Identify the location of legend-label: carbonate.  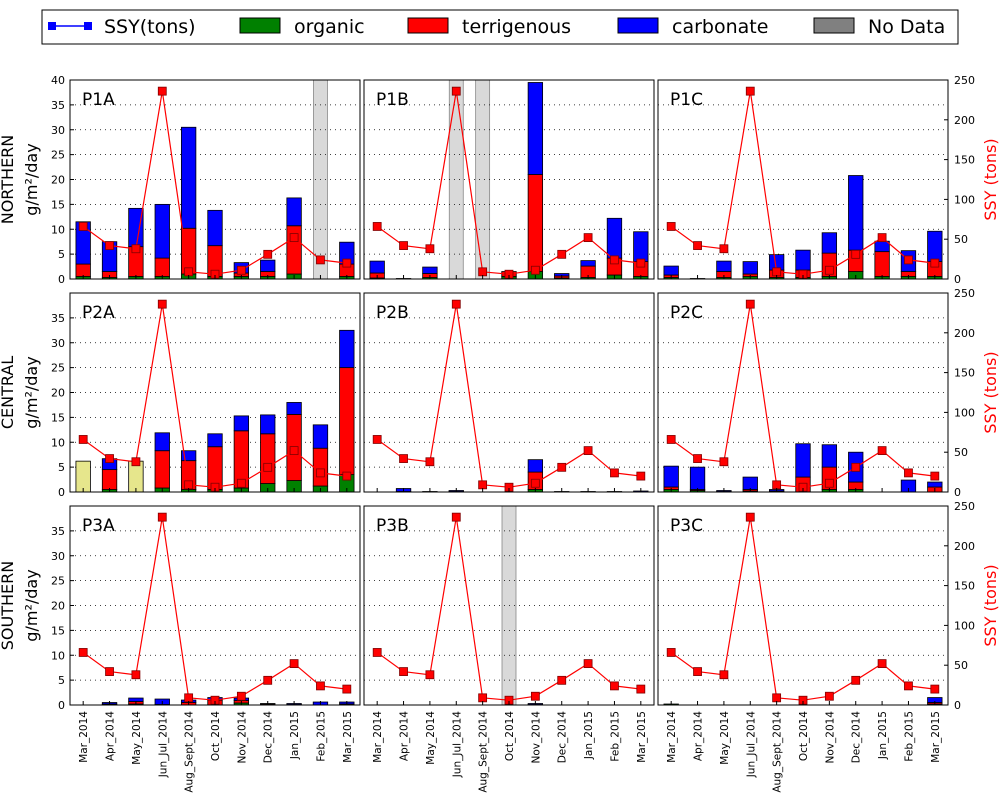
(720, 27).